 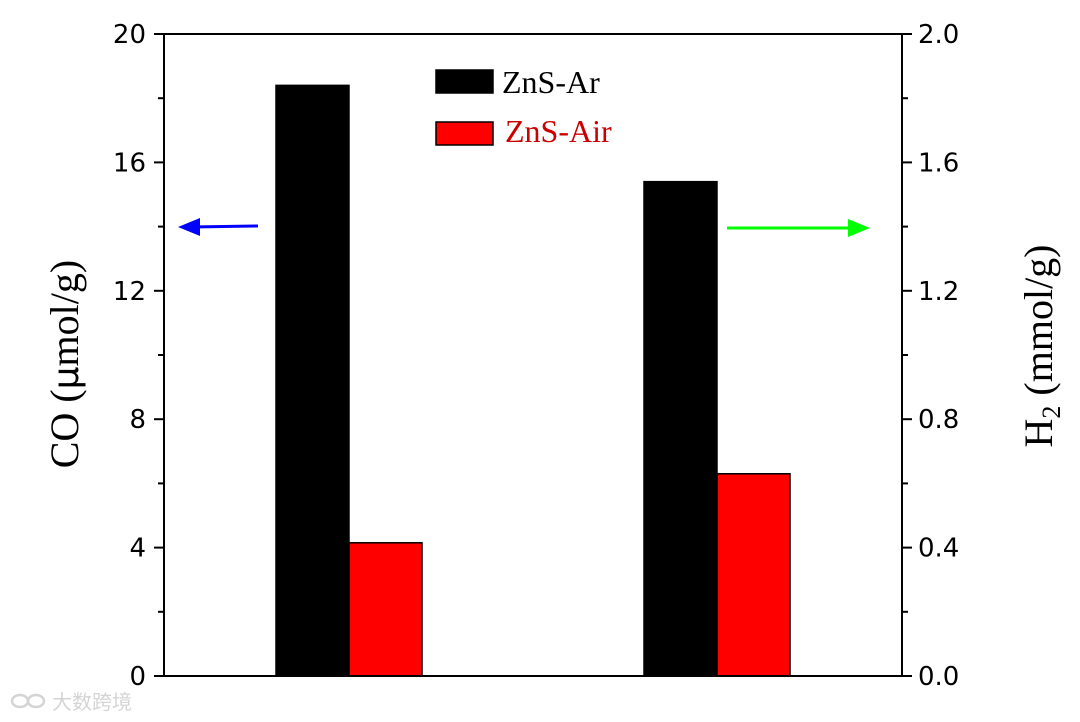 I want to click on arrow-right-icon, so click(x=798, y=228).